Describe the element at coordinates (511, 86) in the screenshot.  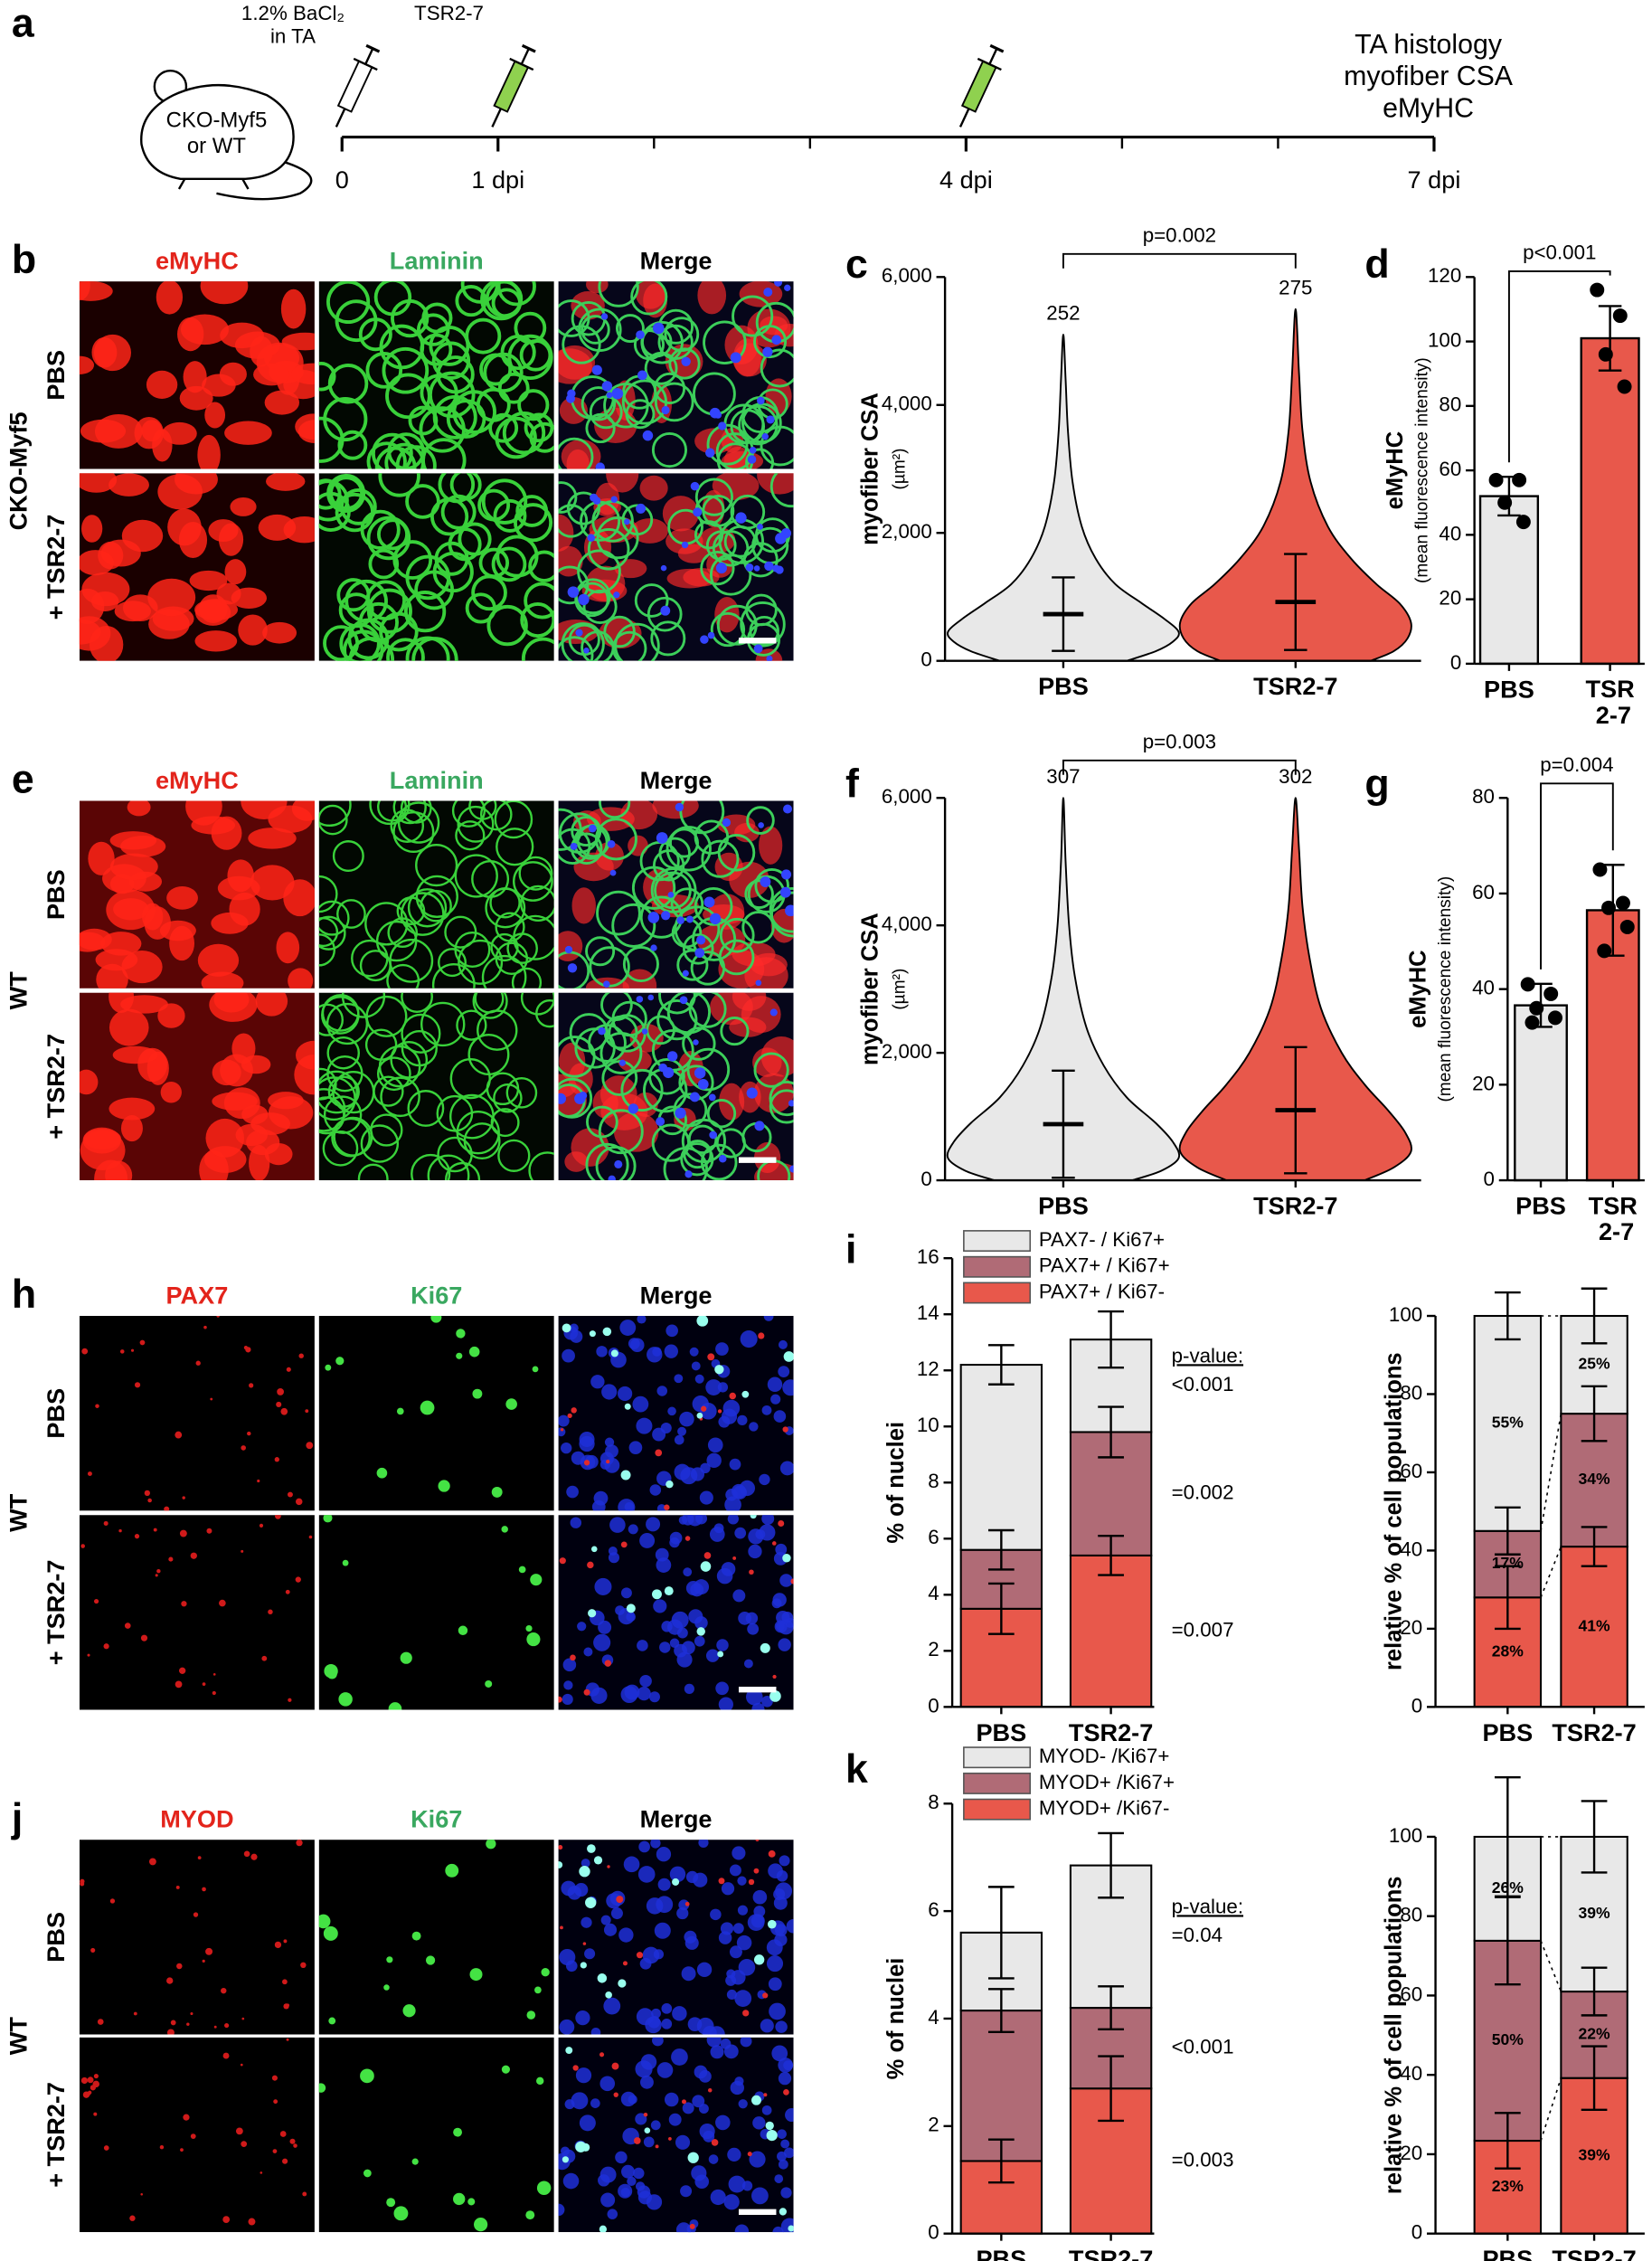
I see `syringe-barrel` at that location.